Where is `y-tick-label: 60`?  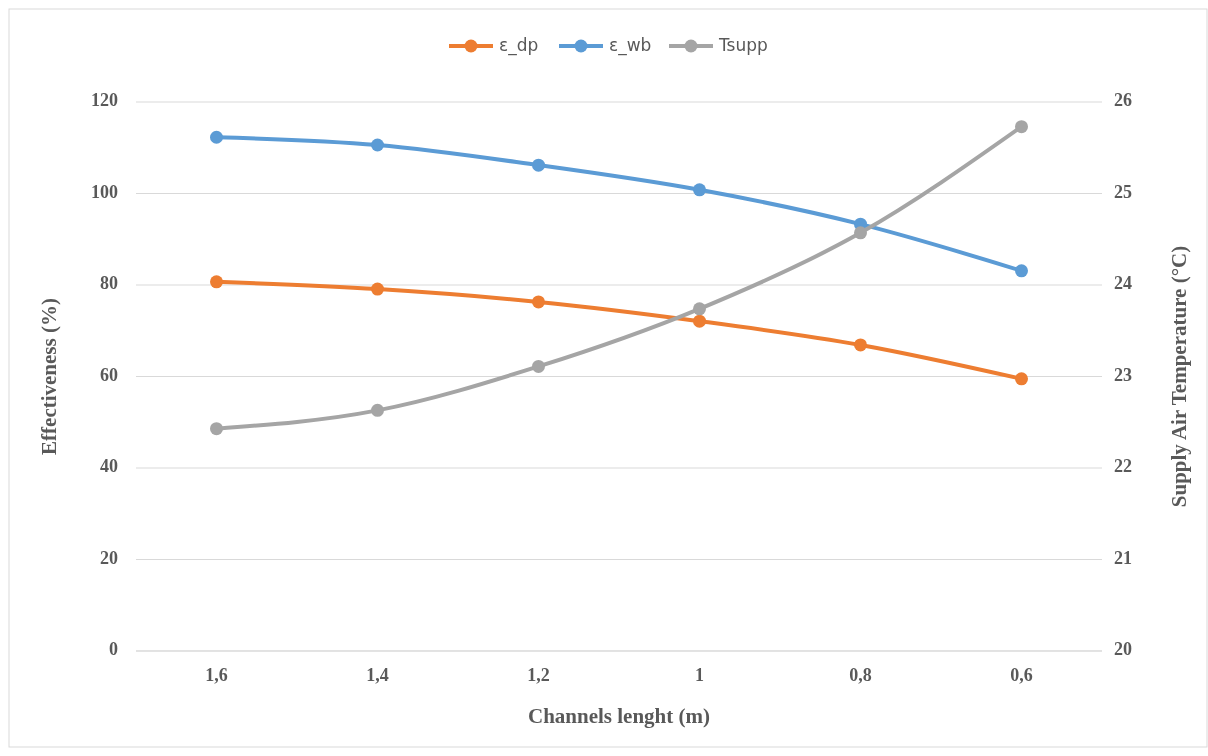
y-tick-label: 60 is located at coordinates (109, 374).